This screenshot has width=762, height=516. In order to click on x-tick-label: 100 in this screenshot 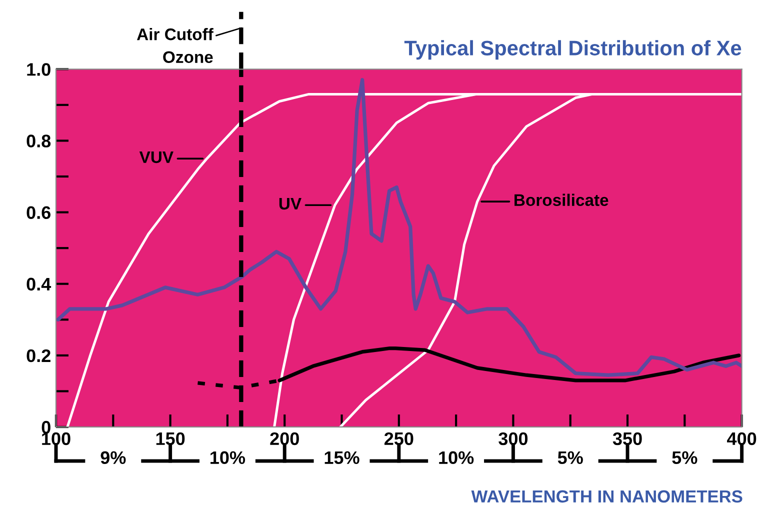, I will do `click(56, 439)`.